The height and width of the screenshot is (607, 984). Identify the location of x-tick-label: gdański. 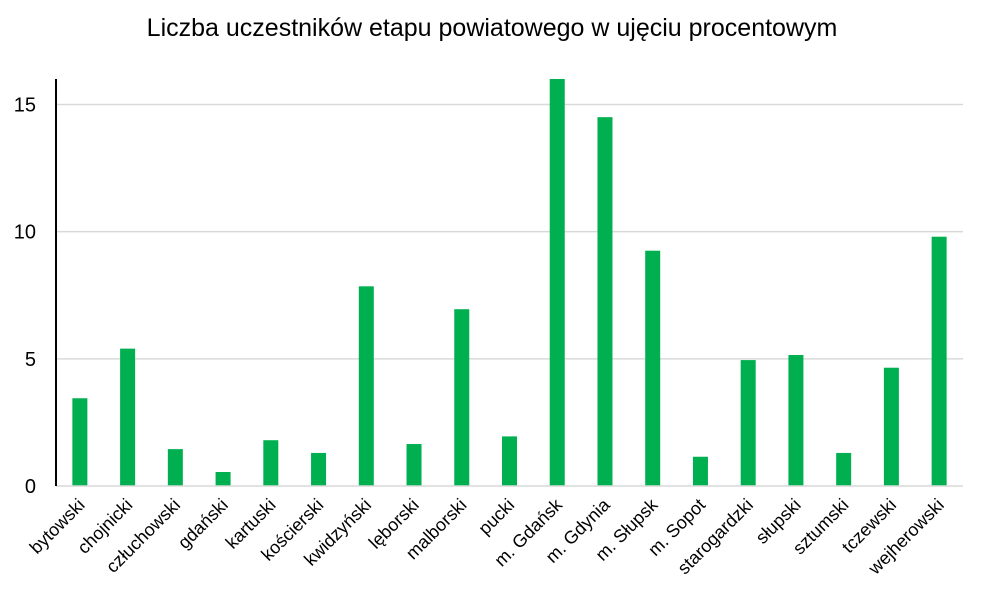
(203, 524).